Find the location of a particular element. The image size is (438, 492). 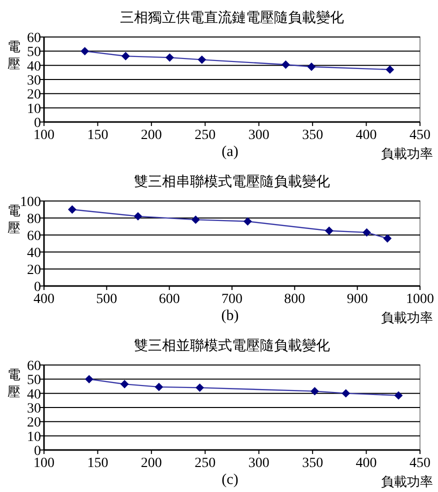

x-tick-label: 700 is located at coordinates (232, 299).